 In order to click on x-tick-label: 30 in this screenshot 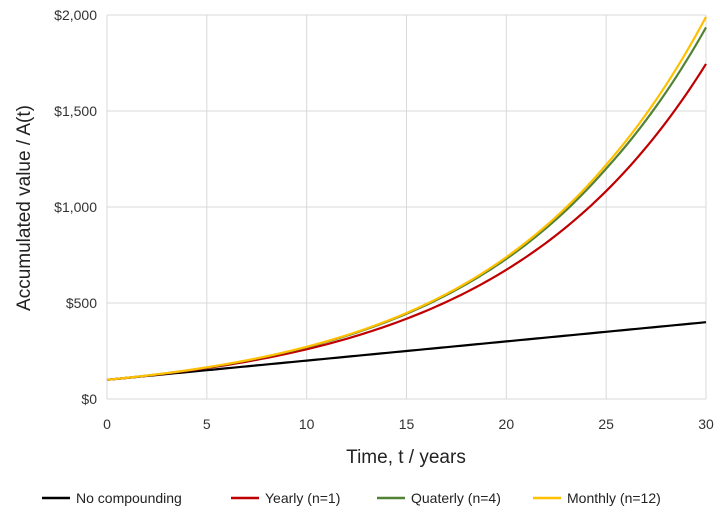, I will do `click(706, 424)`.